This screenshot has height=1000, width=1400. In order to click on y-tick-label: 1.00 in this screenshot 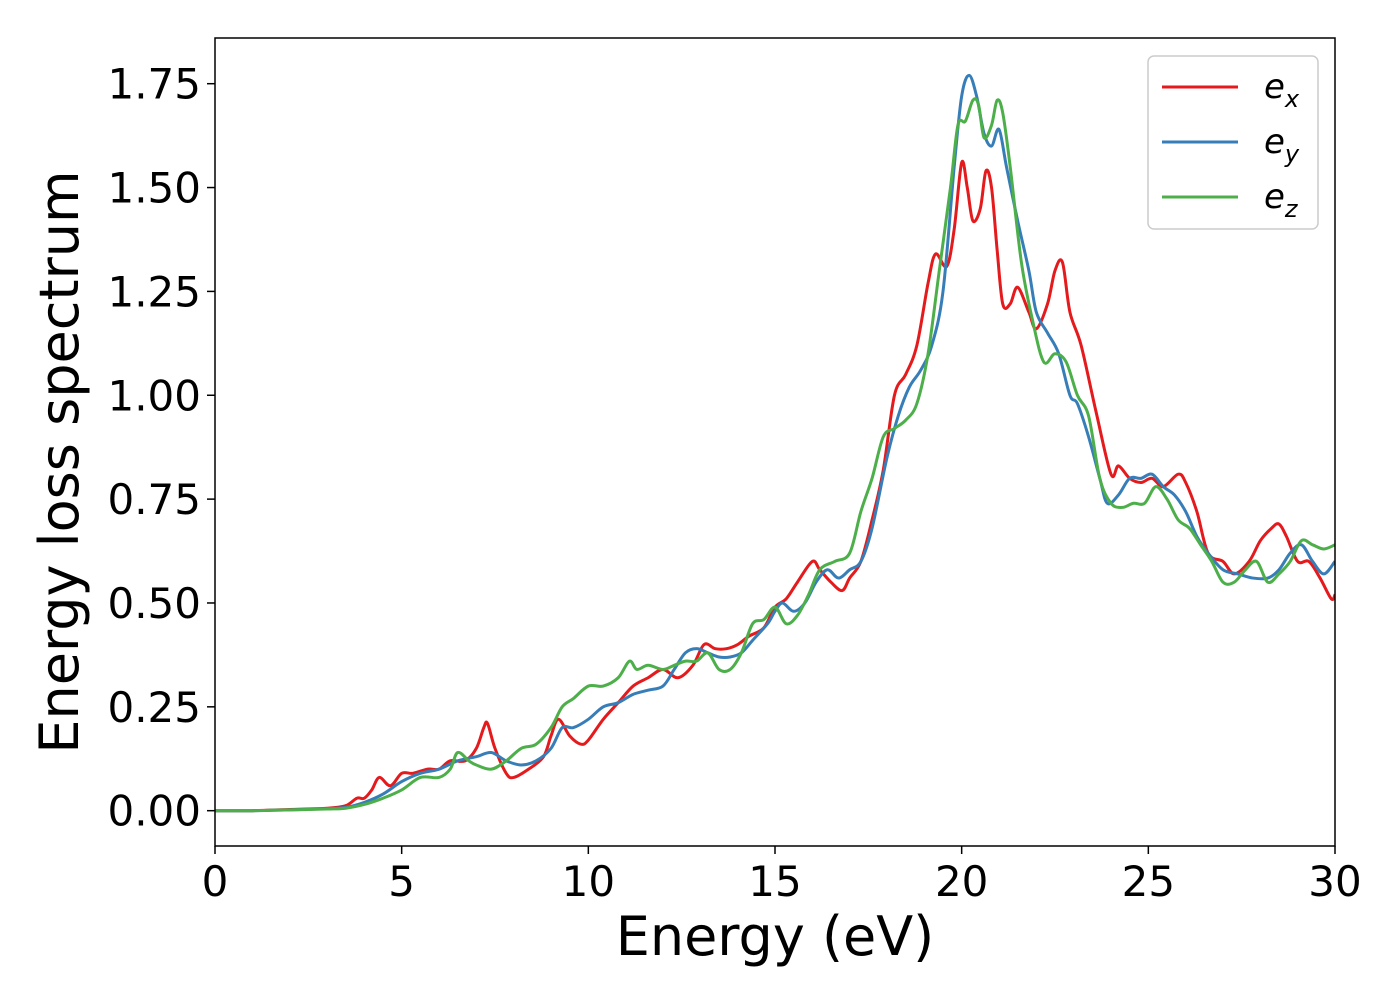, I will do `click(154, 395)`.